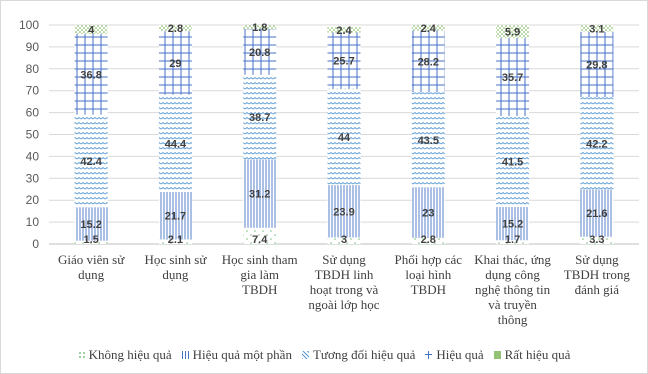 The height and width of the screenshot is (374, 648). Describe the element at coordinates (259, 53) in the screenshot. I see `data-label: 20.8` at that location.